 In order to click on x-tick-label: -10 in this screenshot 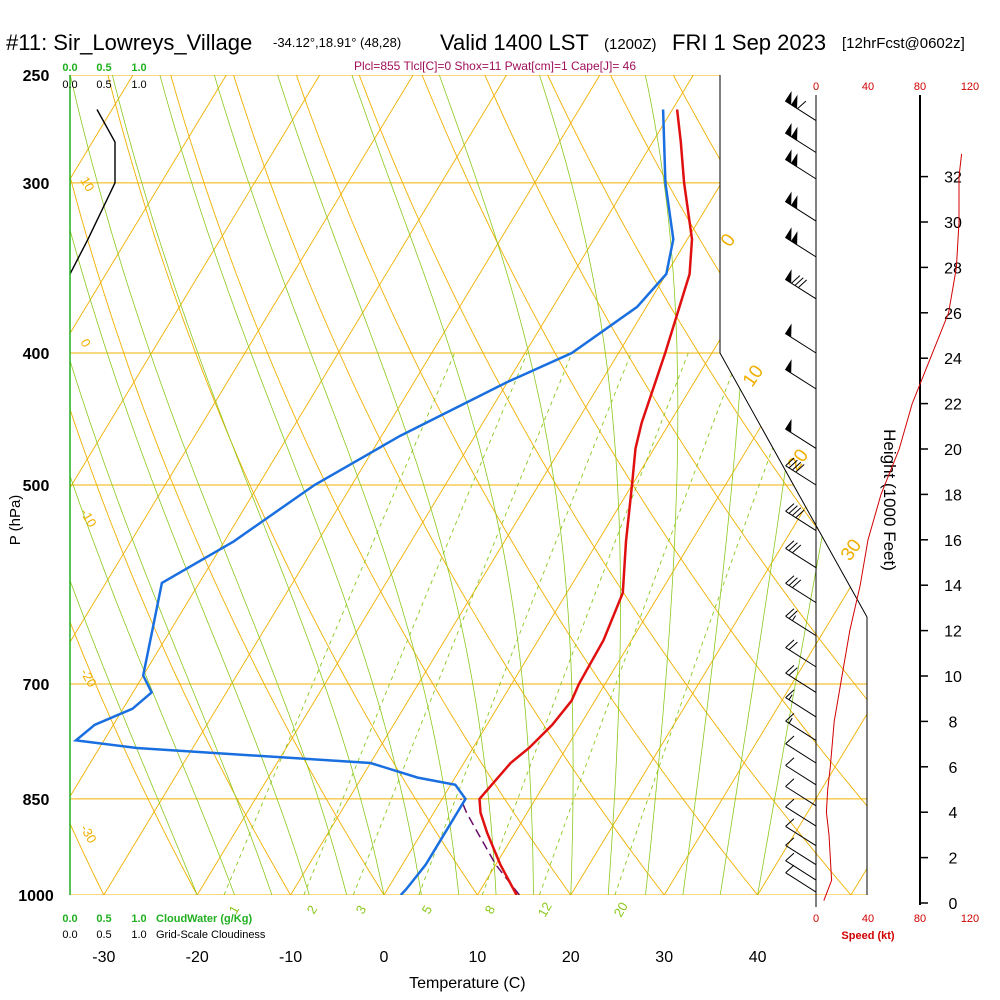, I will do `click(290, 957)`.